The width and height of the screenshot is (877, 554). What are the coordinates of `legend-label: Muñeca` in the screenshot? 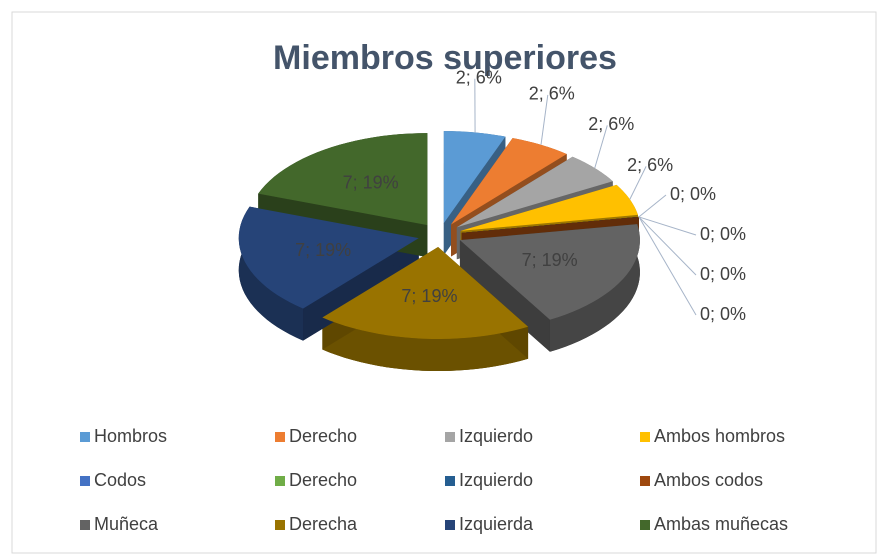 It's located at (126, 524).